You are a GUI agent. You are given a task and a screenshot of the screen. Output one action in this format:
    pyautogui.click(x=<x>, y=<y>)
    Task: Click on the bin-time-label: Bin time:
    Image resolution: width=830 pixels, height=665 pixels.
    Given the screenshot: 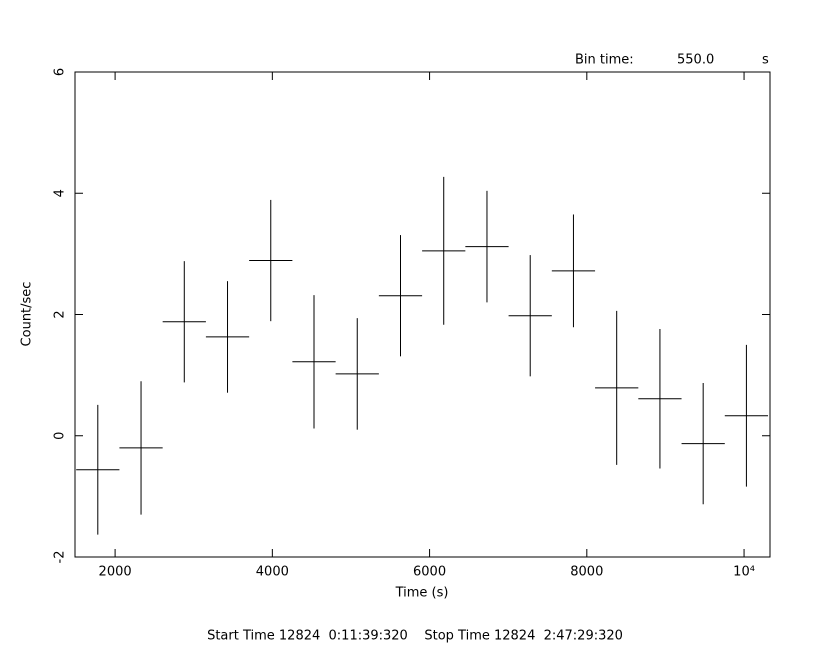 What is the action you would take?
    pyautogui.click(x=604, y=60)
    